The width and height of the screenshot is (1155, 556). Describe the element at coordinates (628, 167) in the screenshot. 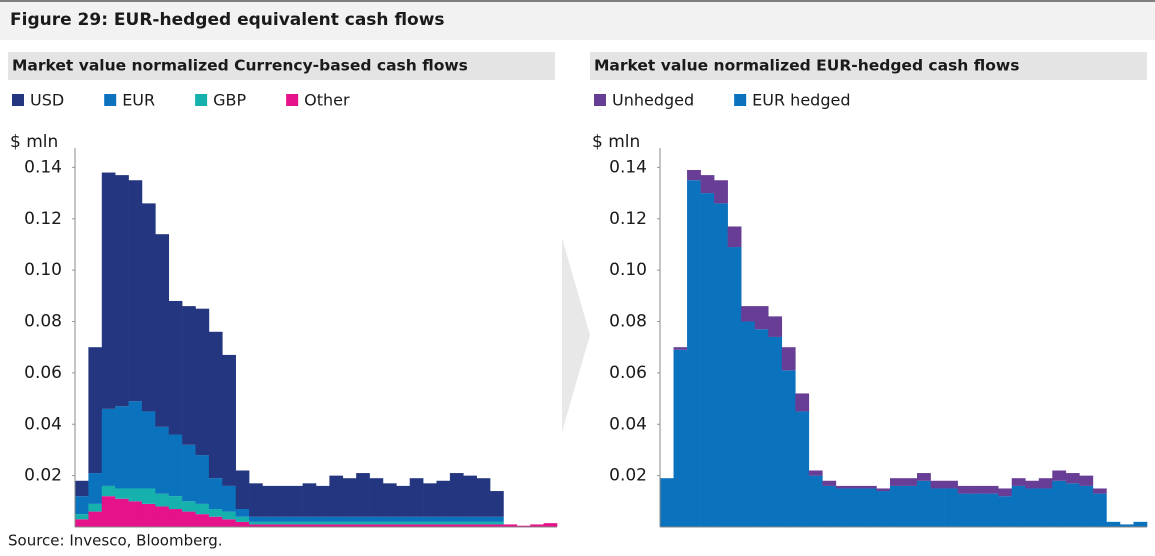

I see `y-tick-label: 0.14` at that location.